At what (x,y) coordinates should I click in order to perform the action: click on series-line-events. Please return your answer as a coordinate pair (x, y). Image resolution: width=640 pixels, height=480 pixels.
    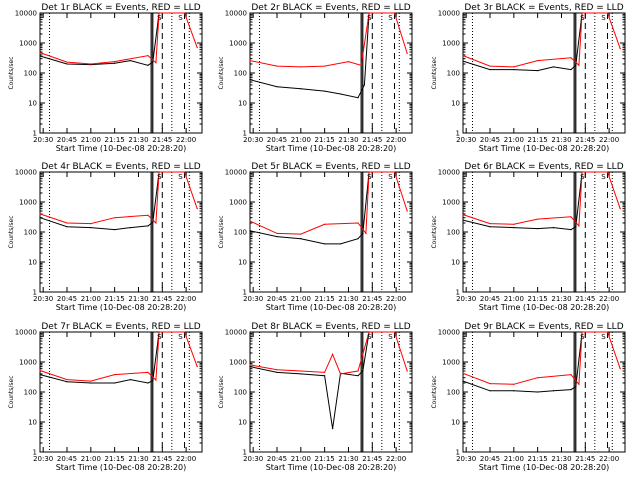
    Looking at the image, I should click on (99, 357).